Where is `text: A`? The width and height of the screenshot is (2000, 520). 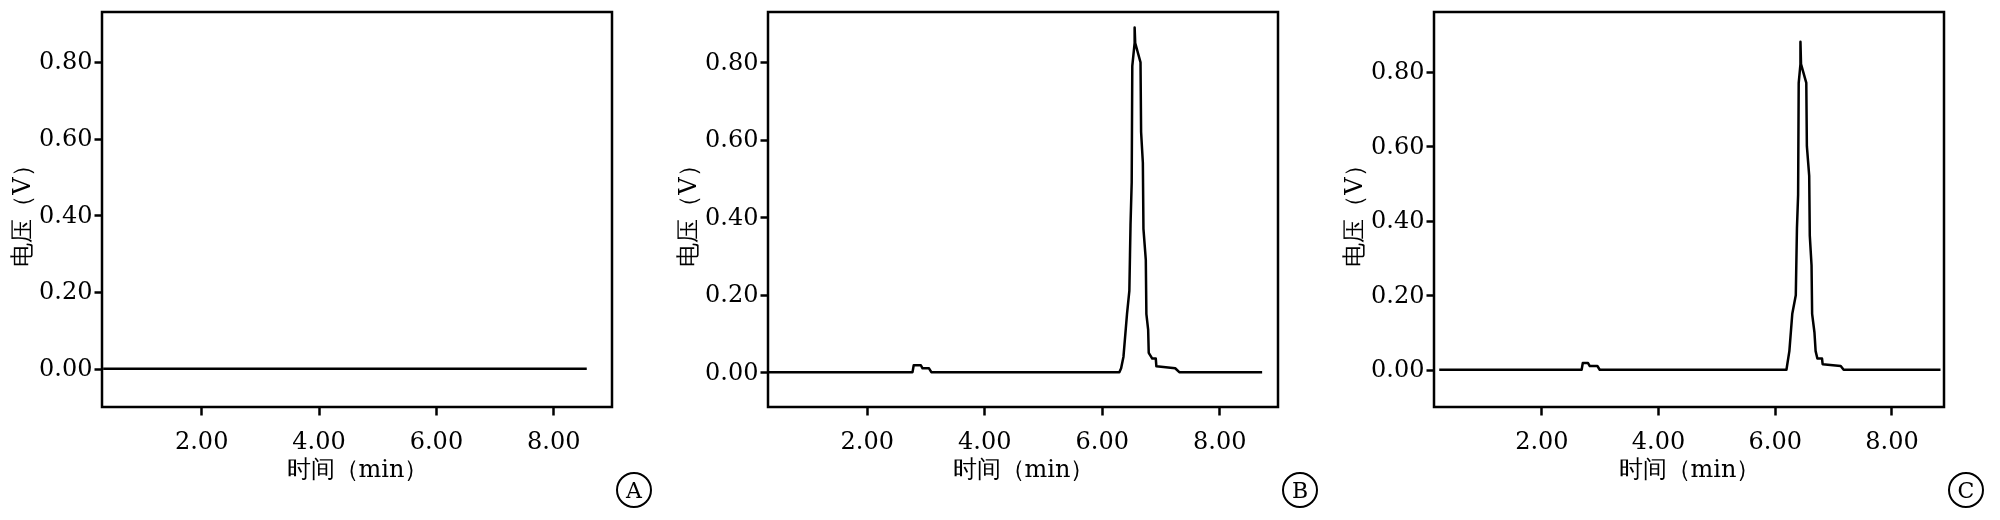
text: A is located at coordinates (634, 490).